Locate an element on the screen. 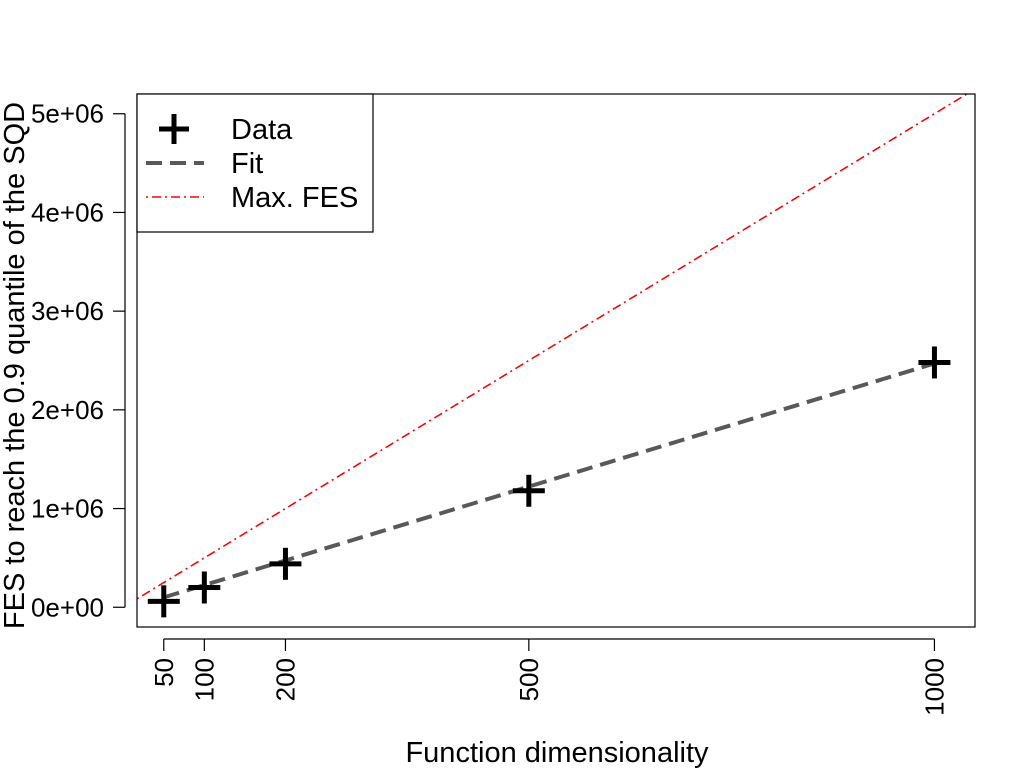  y-tick-label: 1e+06 is located at coordinates (67, 509).